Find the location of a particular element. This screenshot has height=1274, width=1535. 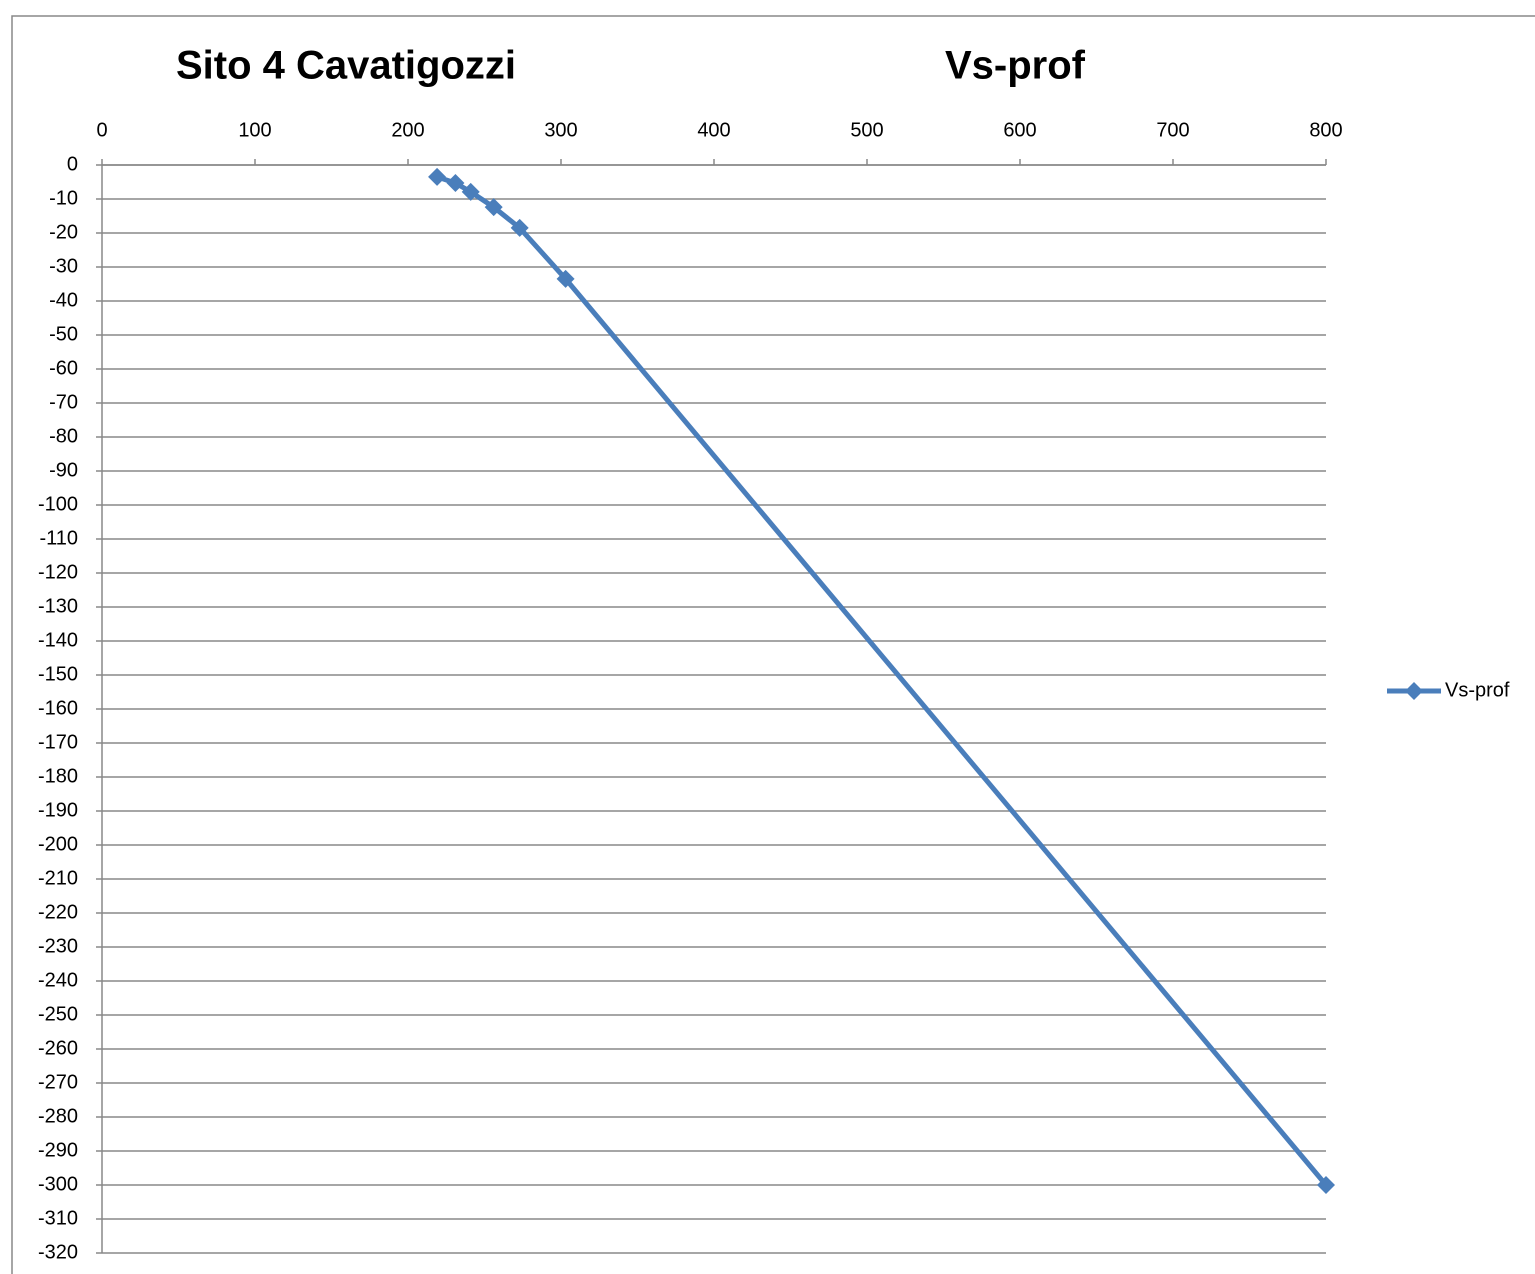

x-tick-label: 500 is located at coordinates (866, 130).